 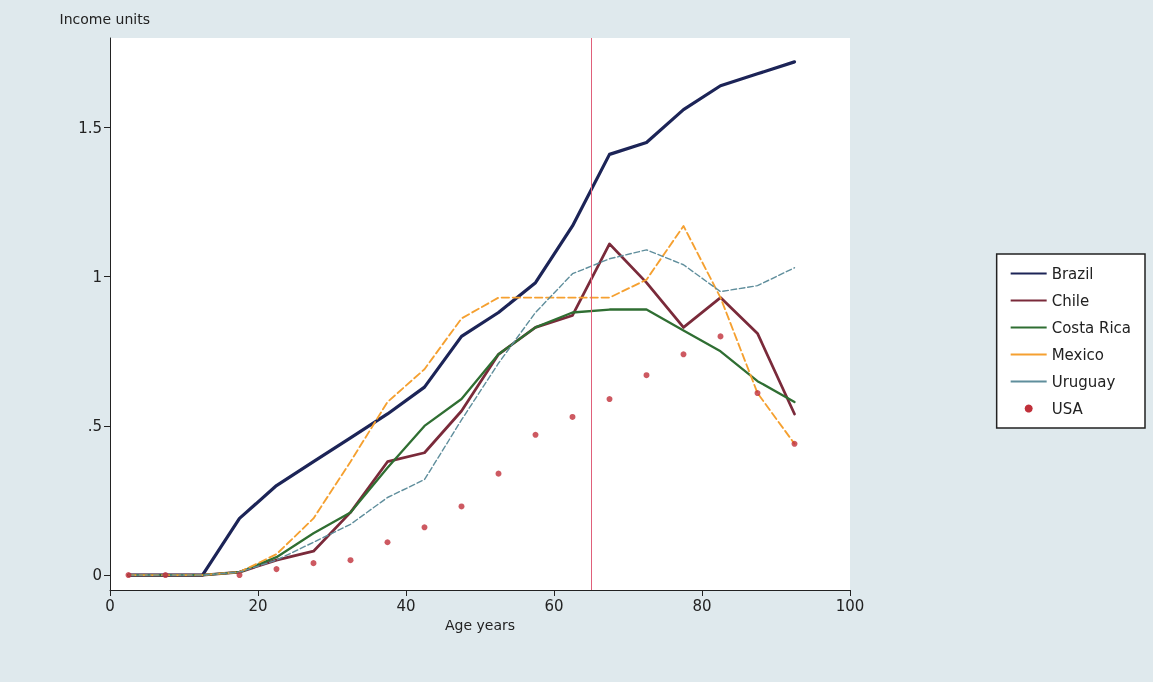 What do you see at coordinates (1083, 381) in the screenshot?
I see `legend-label: Uruguay` at bounding box center [1083, 381].